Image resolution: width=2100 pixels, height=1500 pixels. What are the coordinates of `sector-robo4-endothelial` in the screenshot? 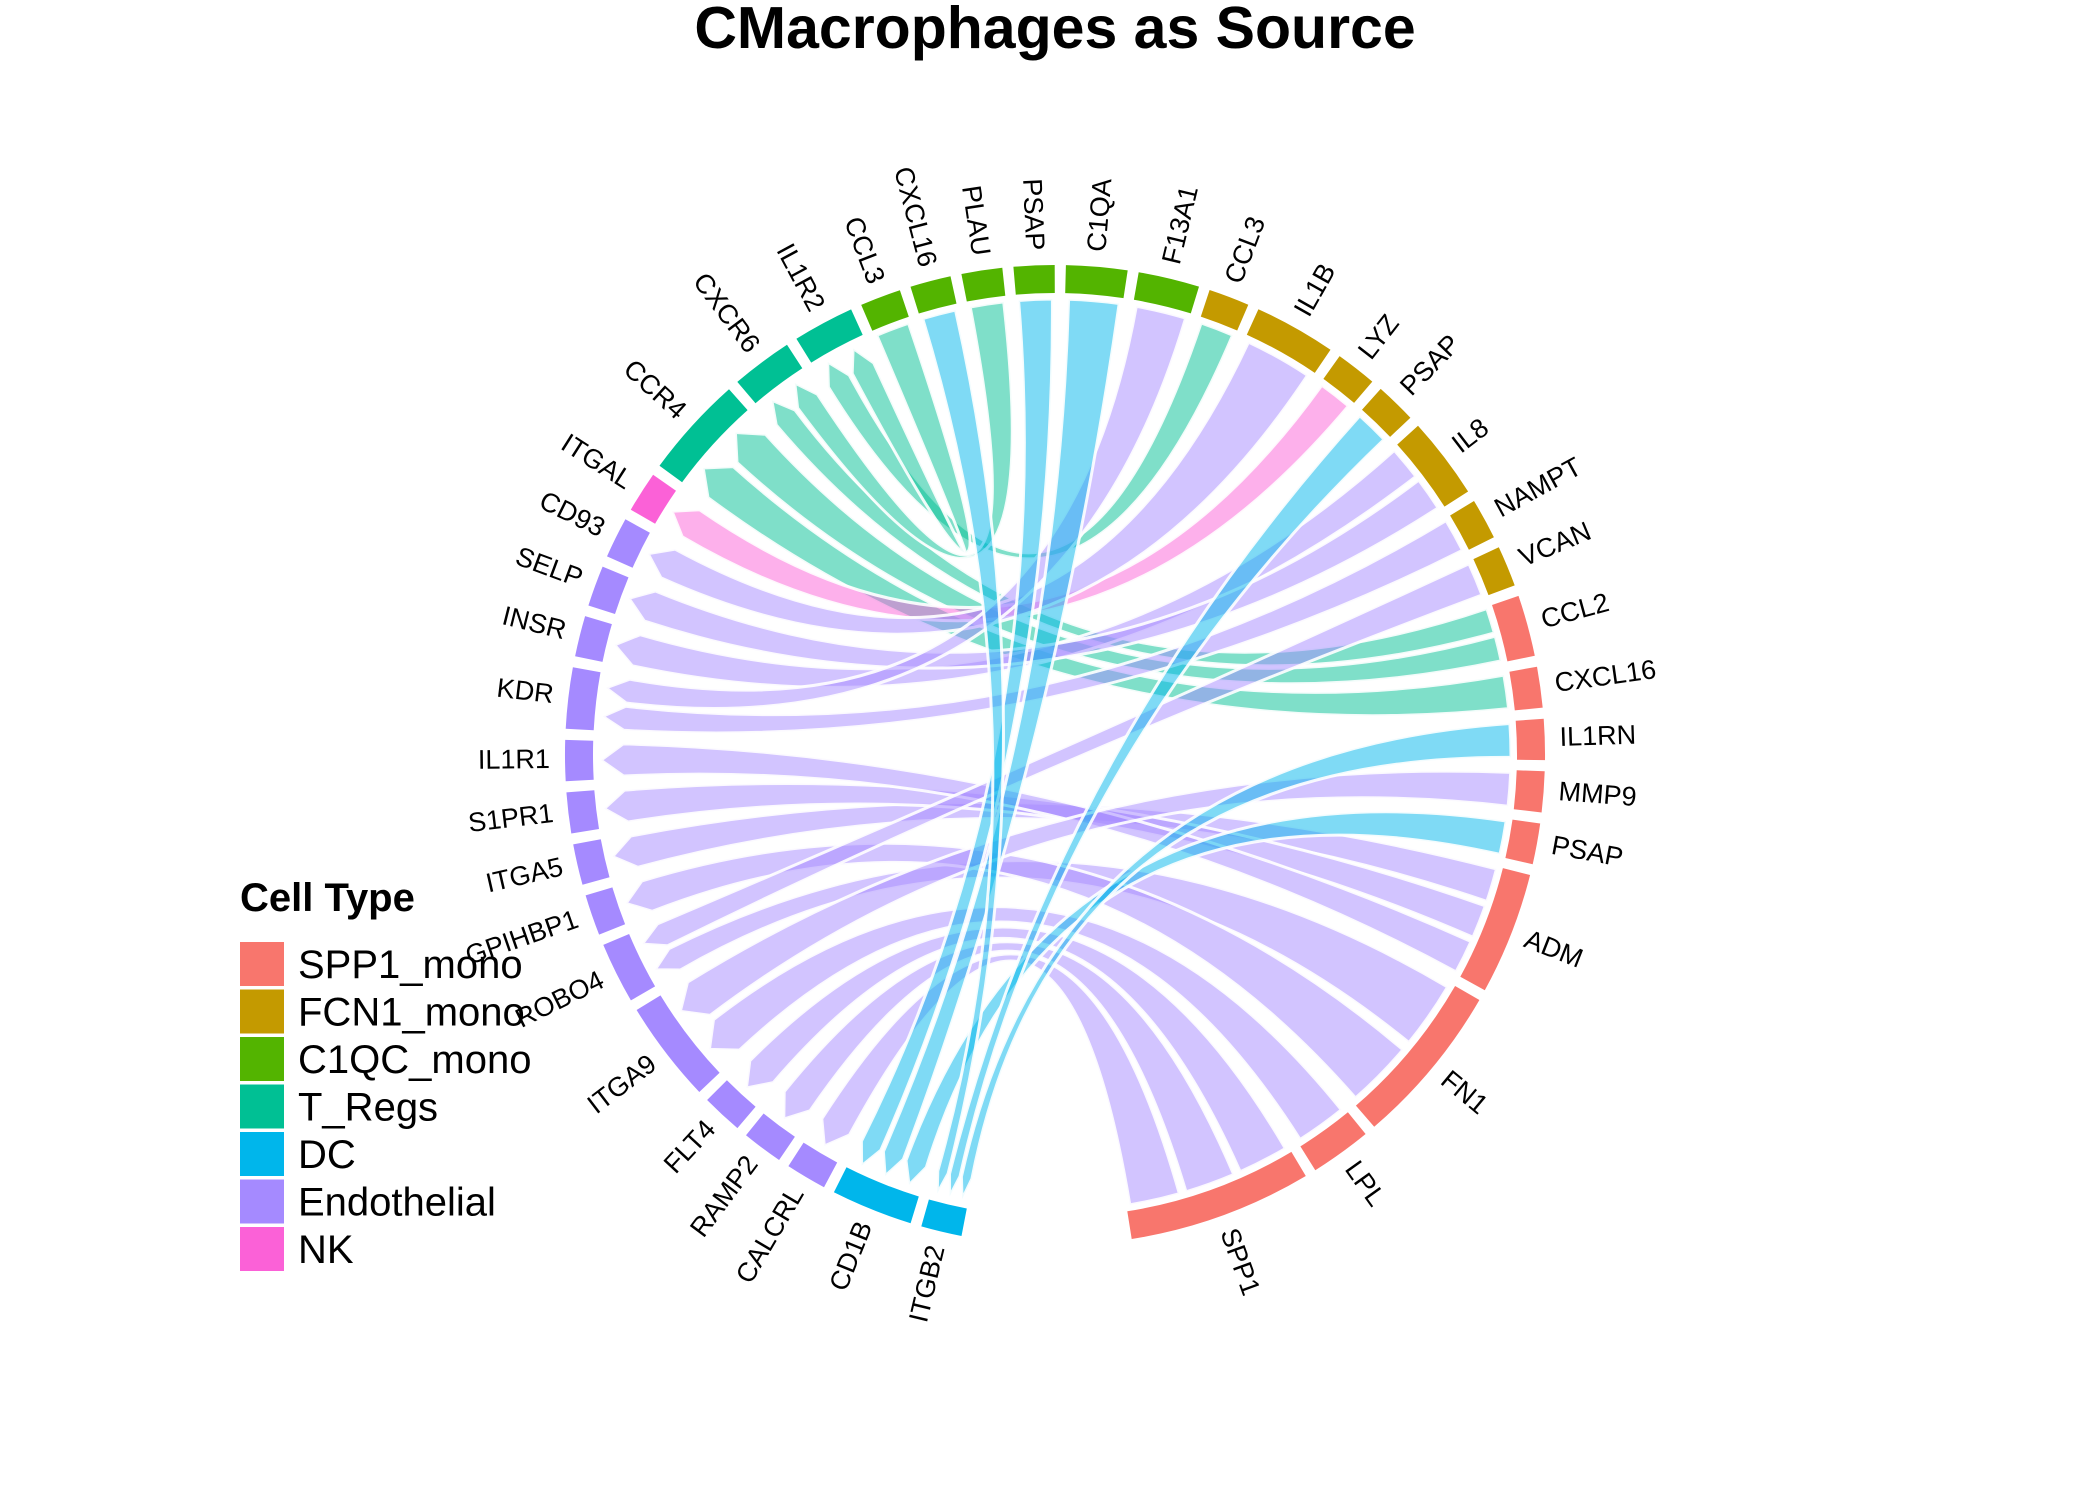 It's located at (629, 967).